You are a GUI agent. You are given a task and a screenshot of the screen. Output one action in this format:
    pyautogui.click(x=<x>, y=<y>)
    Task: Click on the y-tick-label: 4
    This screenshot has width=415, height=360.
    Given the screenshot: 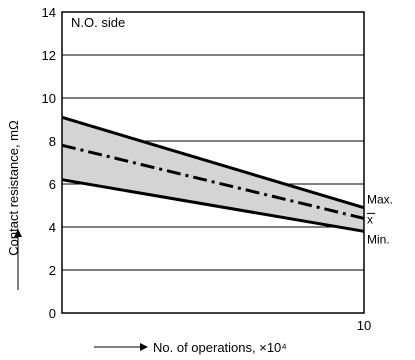 What is the action you would take?
    pyautogui.click(x=52, y=227)
    